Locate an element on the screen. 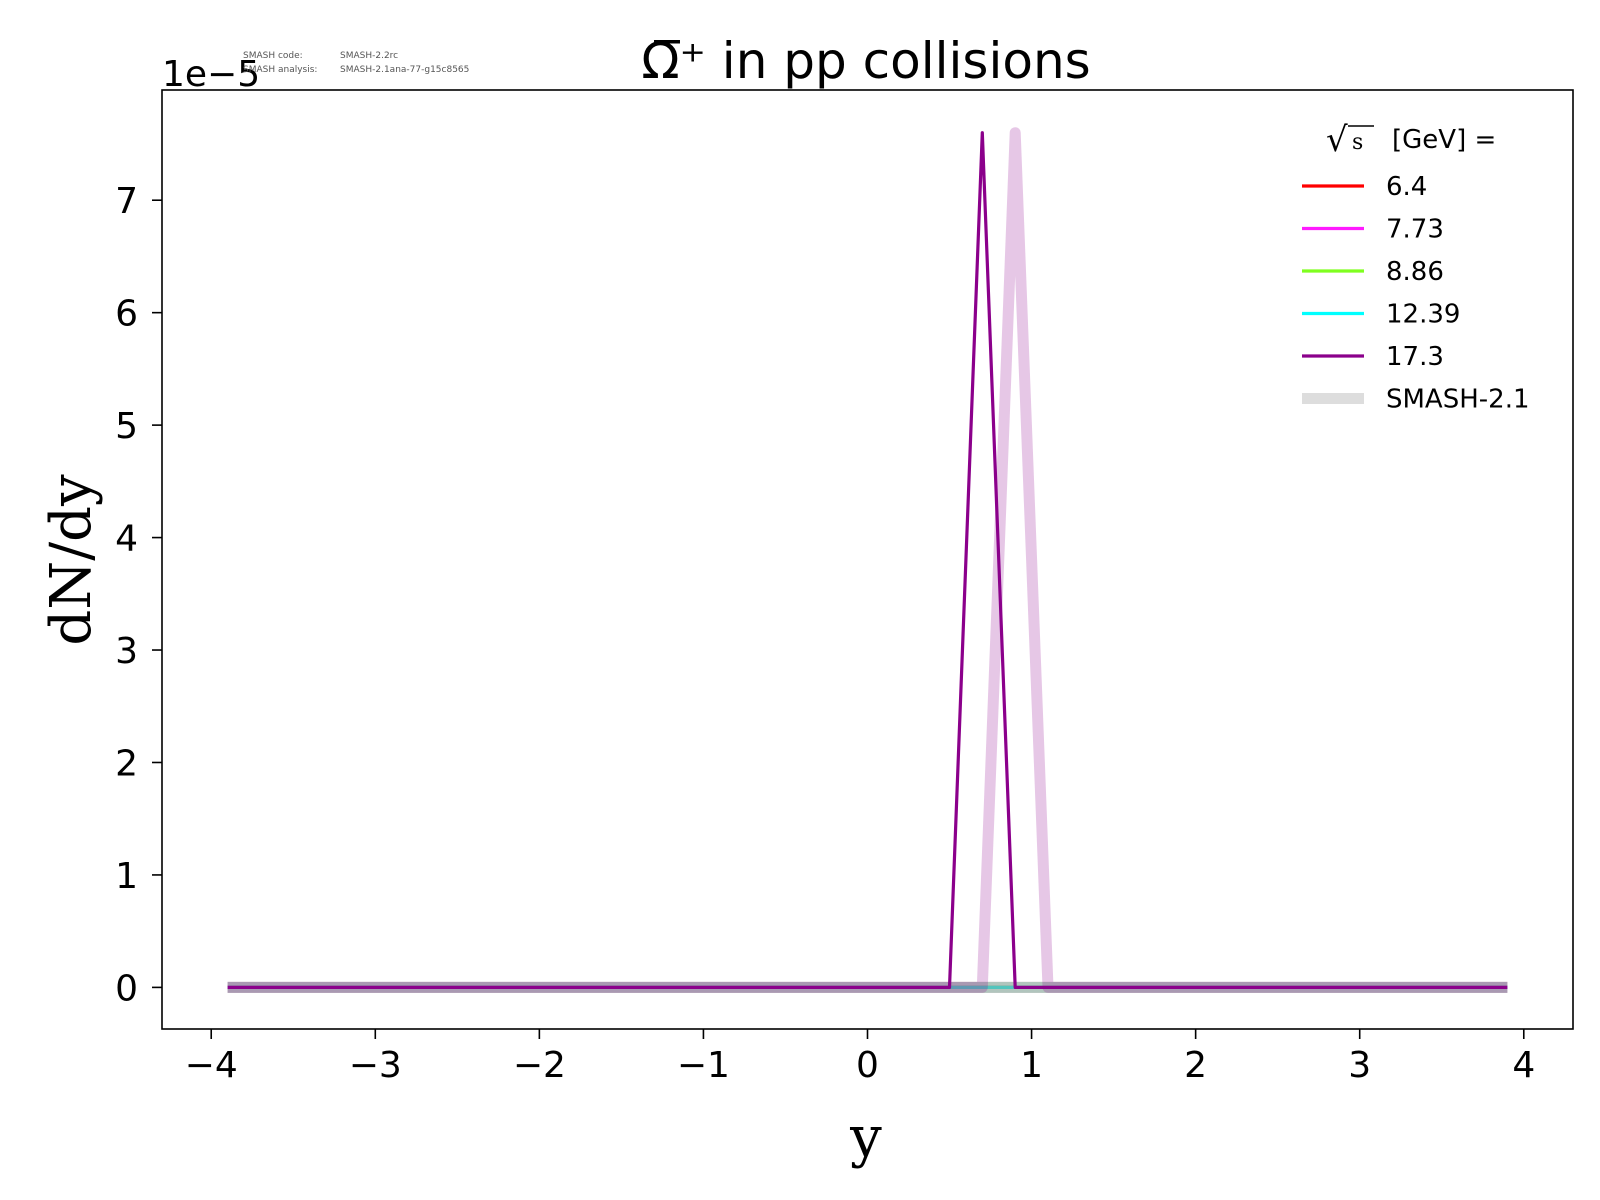 The height and width of the screenshot is (1200, 1600). legend-label-0: 6.4 is located at coordinates (1406, 187).